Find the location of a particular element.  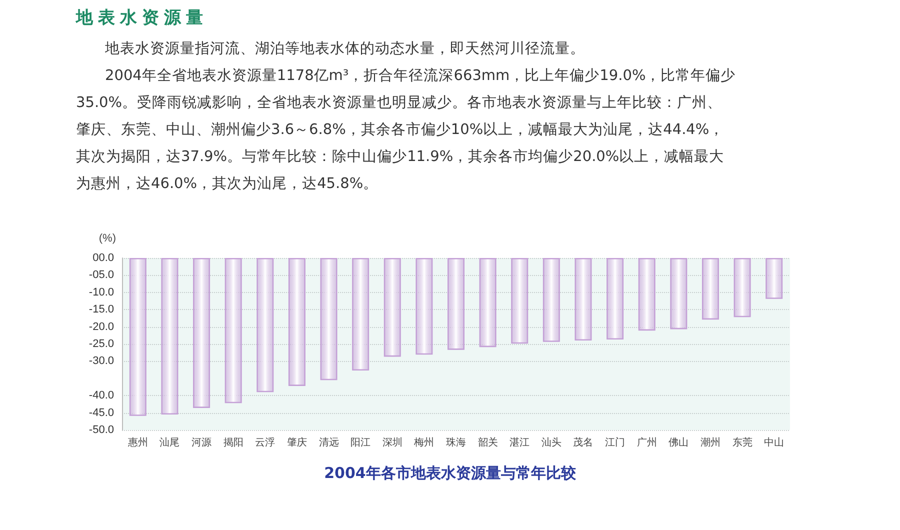

y-tick-label: -05.0 is located at coordinates (101, 275).